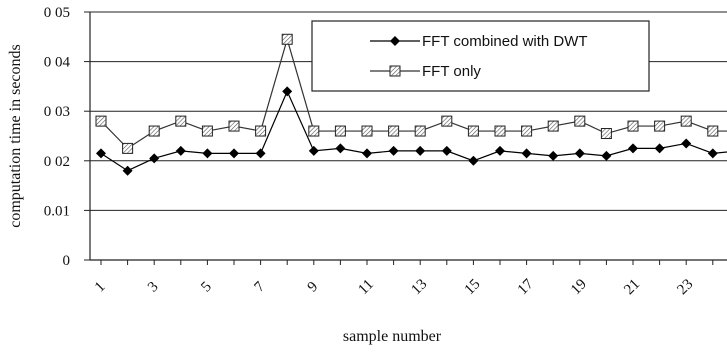 This screenshot has width=727, height=352. I want to click on x-tick-label: 21, so click(632, 287).